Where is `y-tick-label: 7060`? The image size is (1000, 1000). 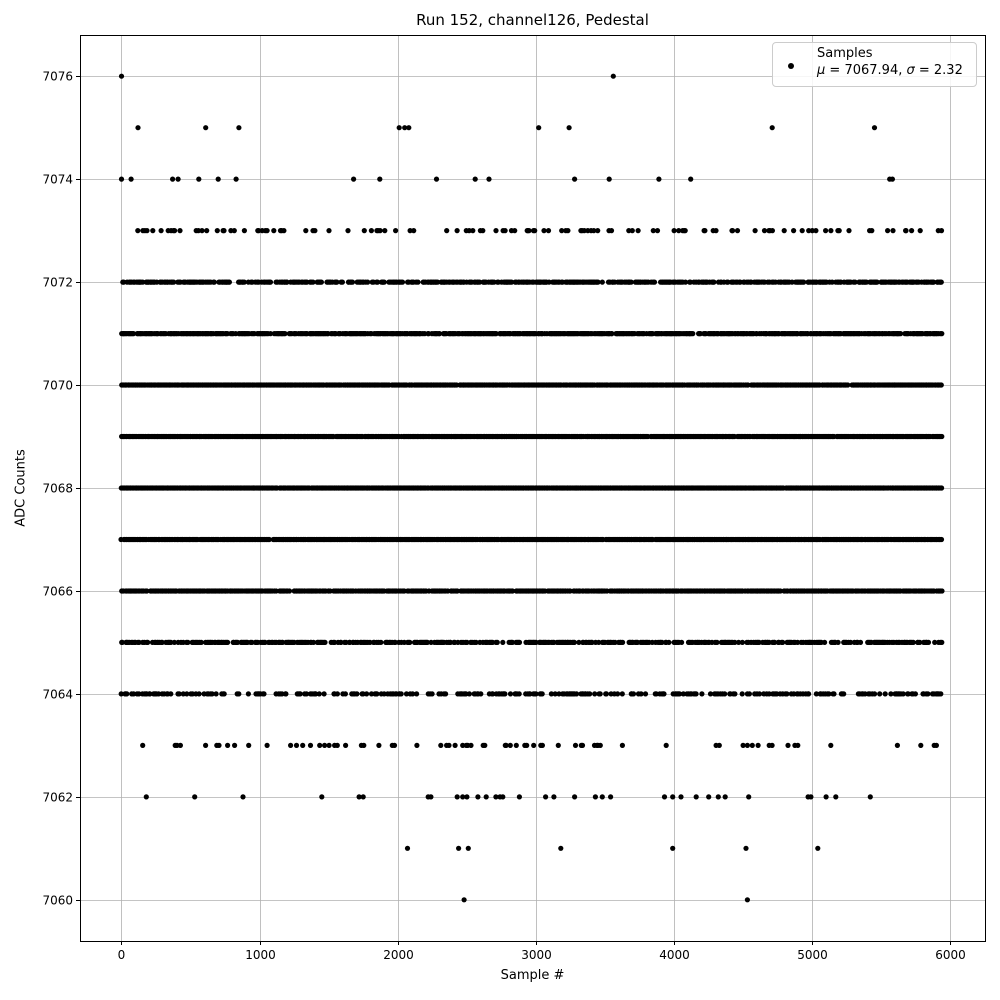
y-tick-label: 7060 is located at coordinates (57, 901).